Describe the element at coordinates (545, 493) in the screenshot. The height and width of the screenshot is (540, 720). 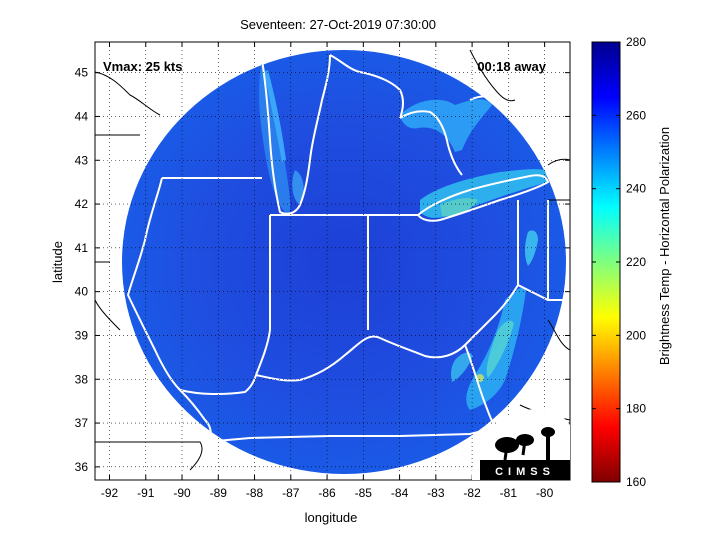
I see `x-tick-label: -80` at that location.